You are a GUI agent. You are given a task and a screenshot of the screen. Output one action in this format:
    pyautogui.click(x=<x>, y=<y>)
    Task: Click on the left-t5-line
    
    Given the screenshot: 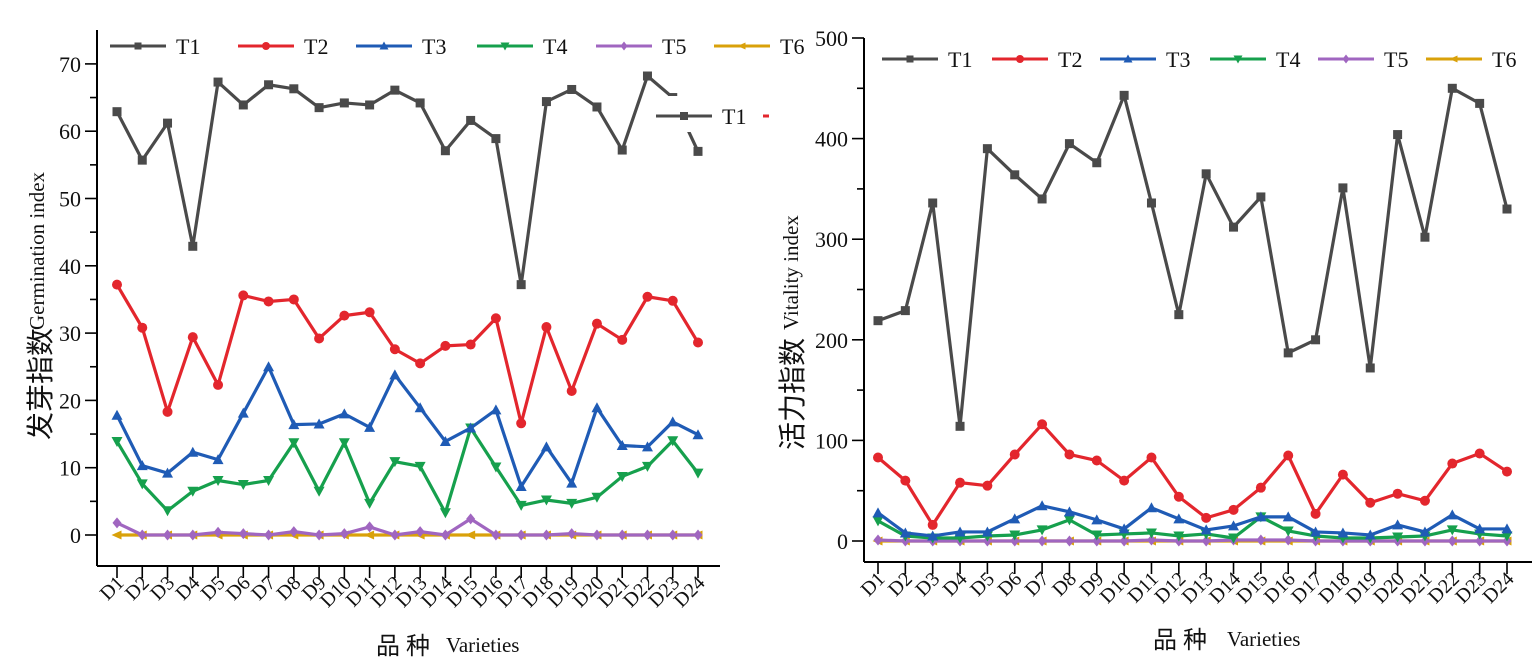 What is the action you would take?
    pyautogui.click(x=407, y=527)
    